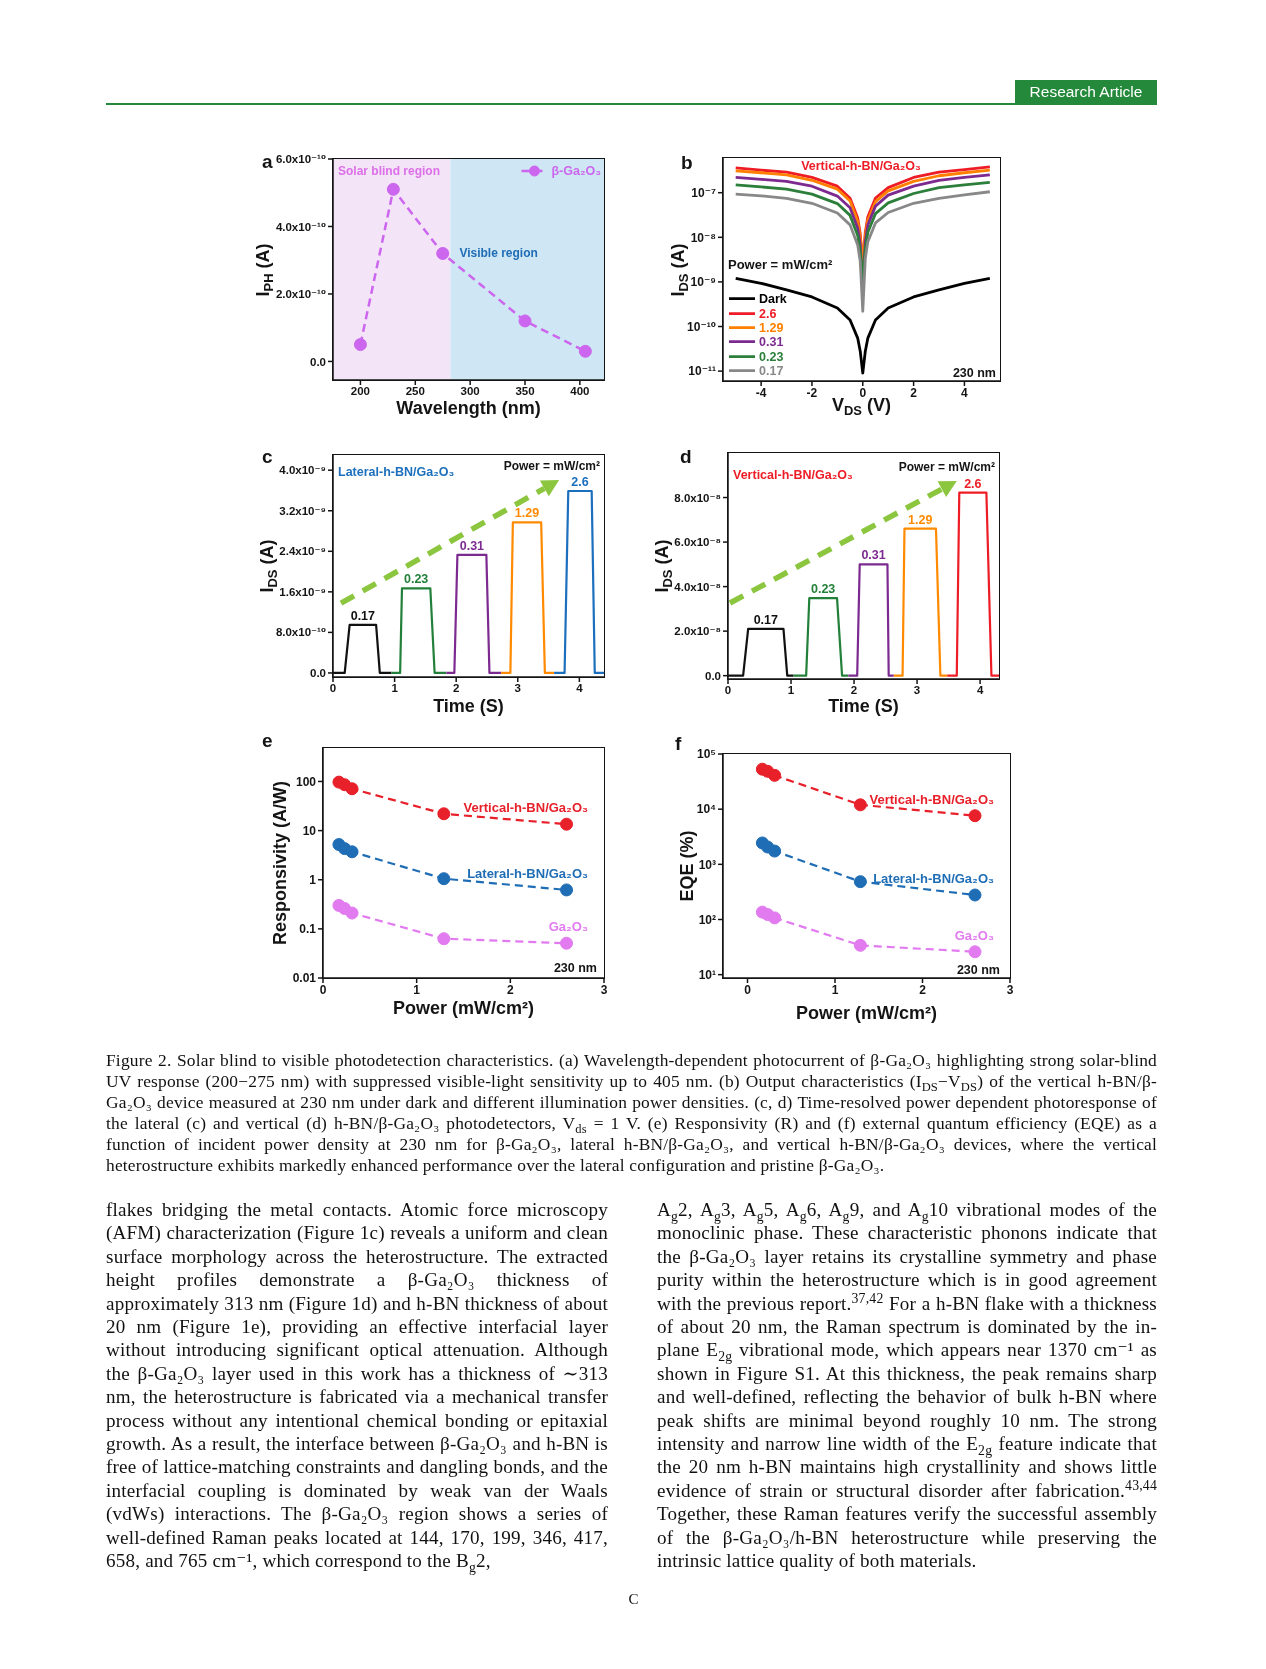 The image size is (1266, 1669). What do you see at coordinates (309, 830) in the screenshot?
I see `y-tick-label: 10` at bounding box center [309, 830].